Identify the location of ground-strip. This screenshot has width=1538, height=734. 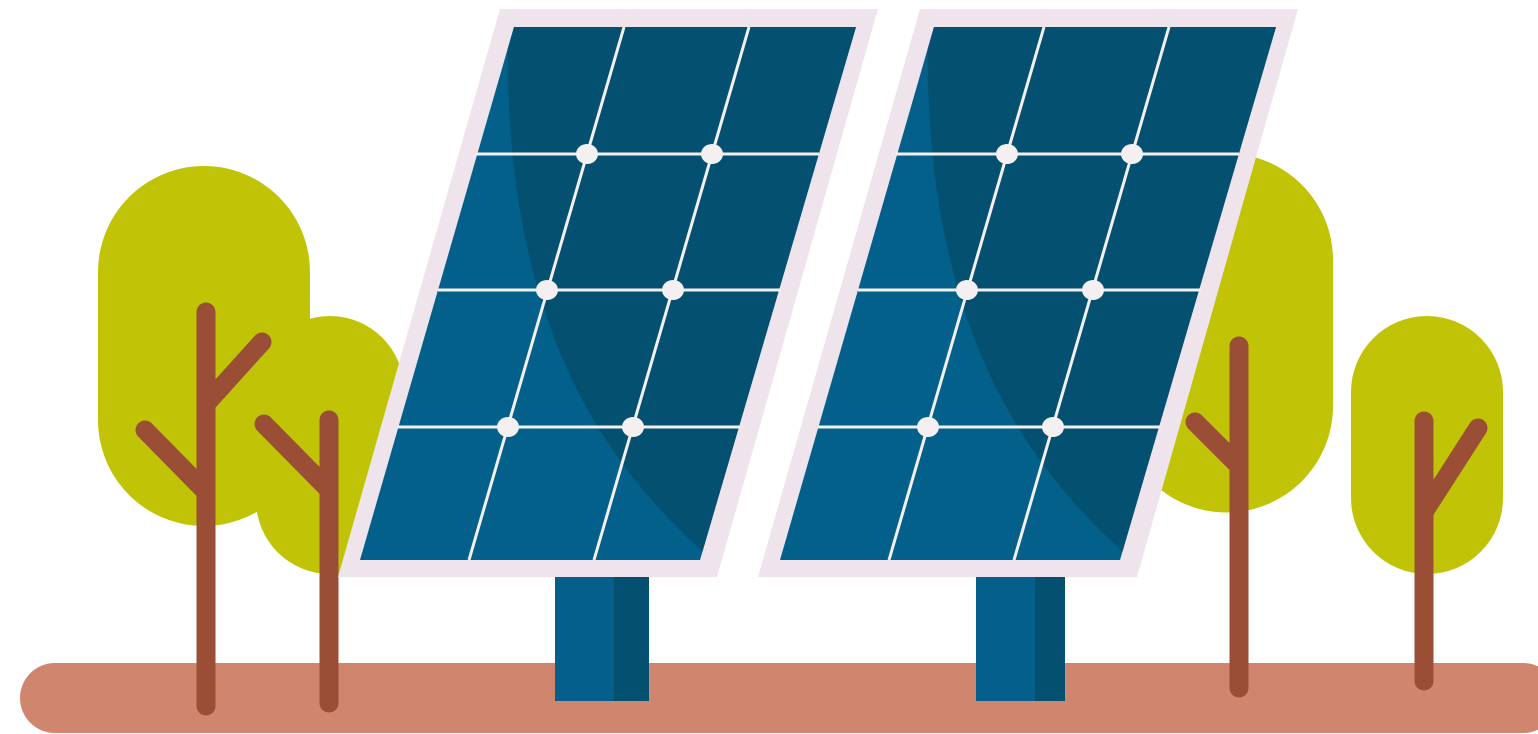
(779, 698).